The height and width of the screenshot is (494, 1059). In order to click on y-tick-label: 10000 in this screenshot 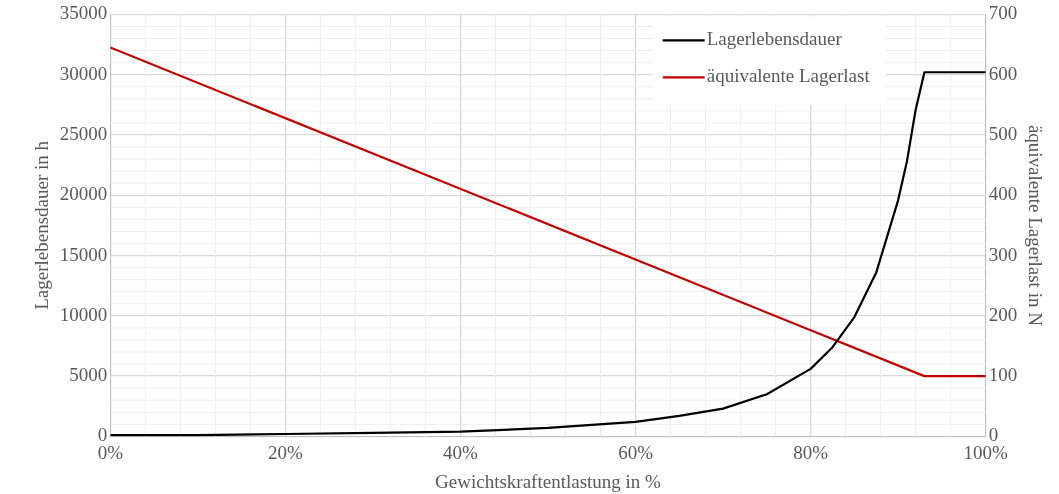, I will do `click(83, 314)`.